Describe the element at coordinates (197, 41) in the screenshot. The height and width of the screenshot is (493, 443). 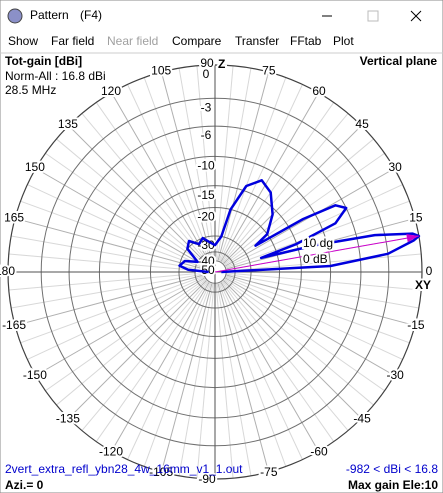
I see `menu-item: Compare` at that location.